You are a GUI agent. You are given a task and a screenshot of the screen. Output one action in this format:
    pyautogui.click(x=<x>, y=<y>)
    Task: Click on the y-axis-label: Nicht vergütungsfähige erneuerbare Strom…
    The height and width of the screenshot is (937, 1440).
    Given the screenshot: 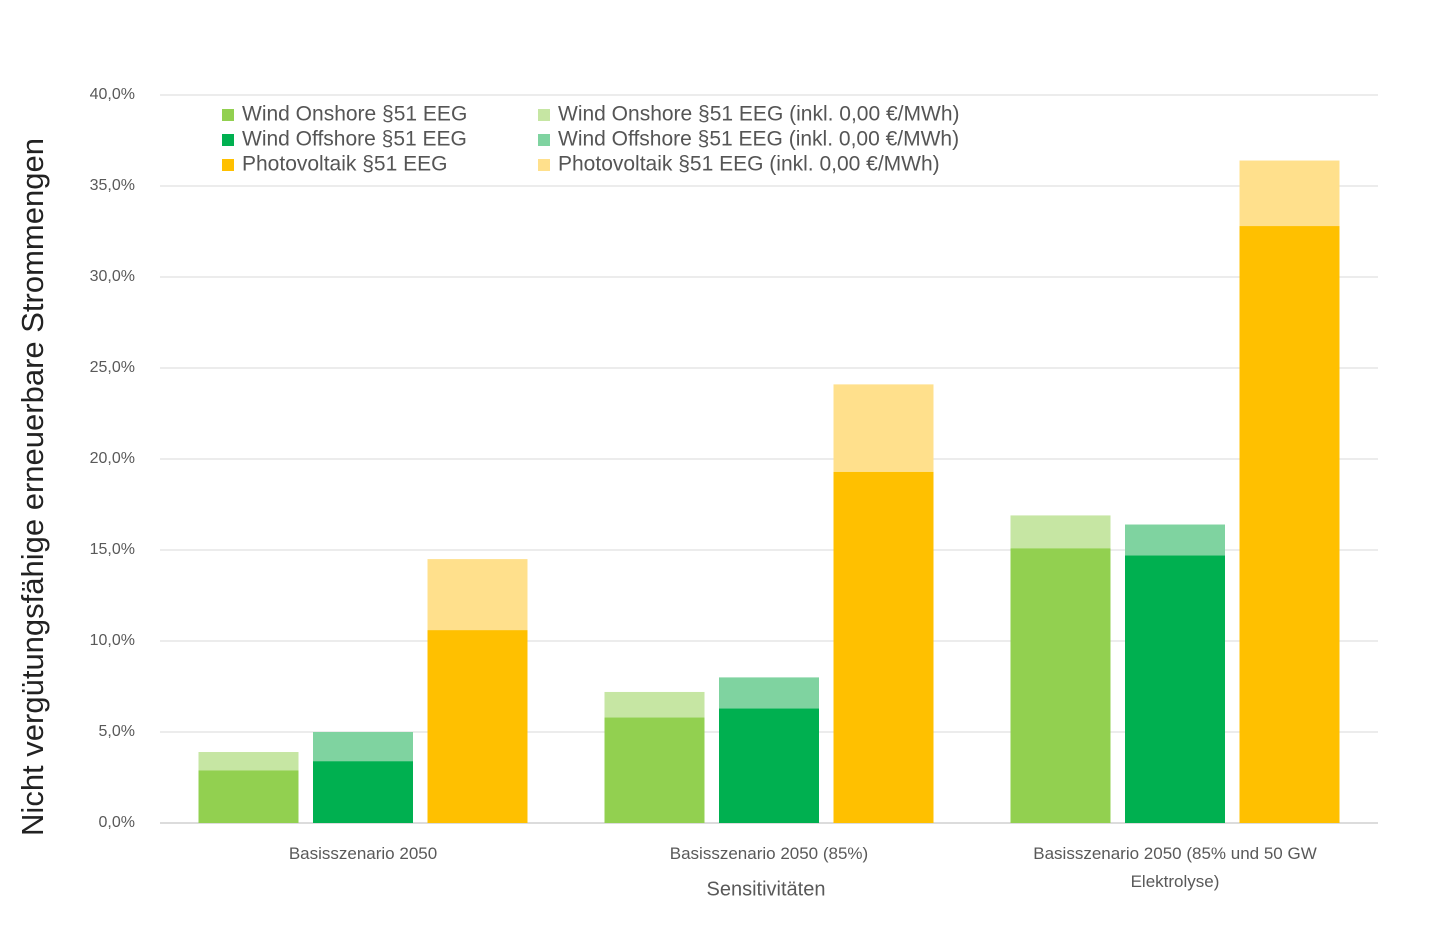 What is the action you would take?
    pyautogui.click(x=32, y=487)
    